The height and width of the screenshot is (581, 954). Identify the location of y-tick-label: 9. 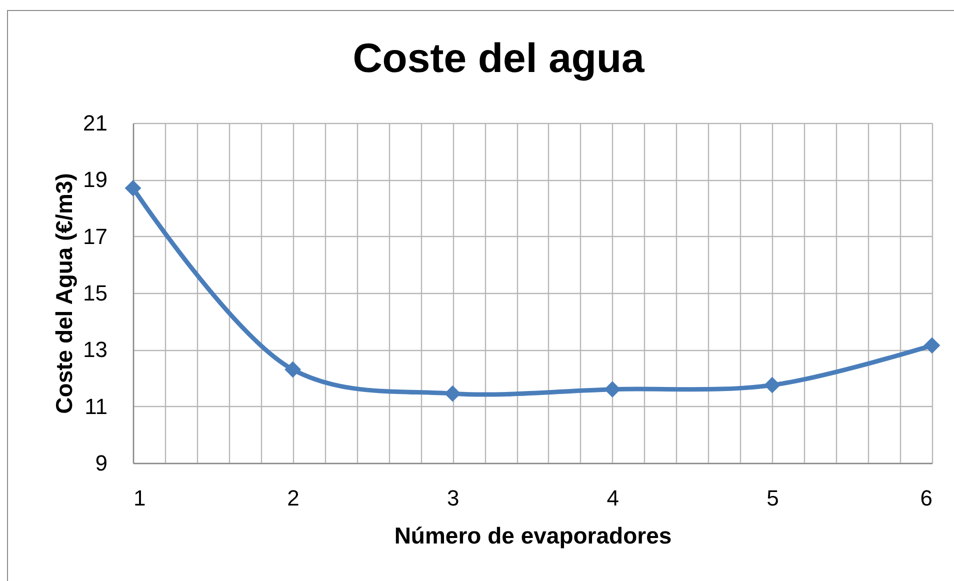
(101, 463).